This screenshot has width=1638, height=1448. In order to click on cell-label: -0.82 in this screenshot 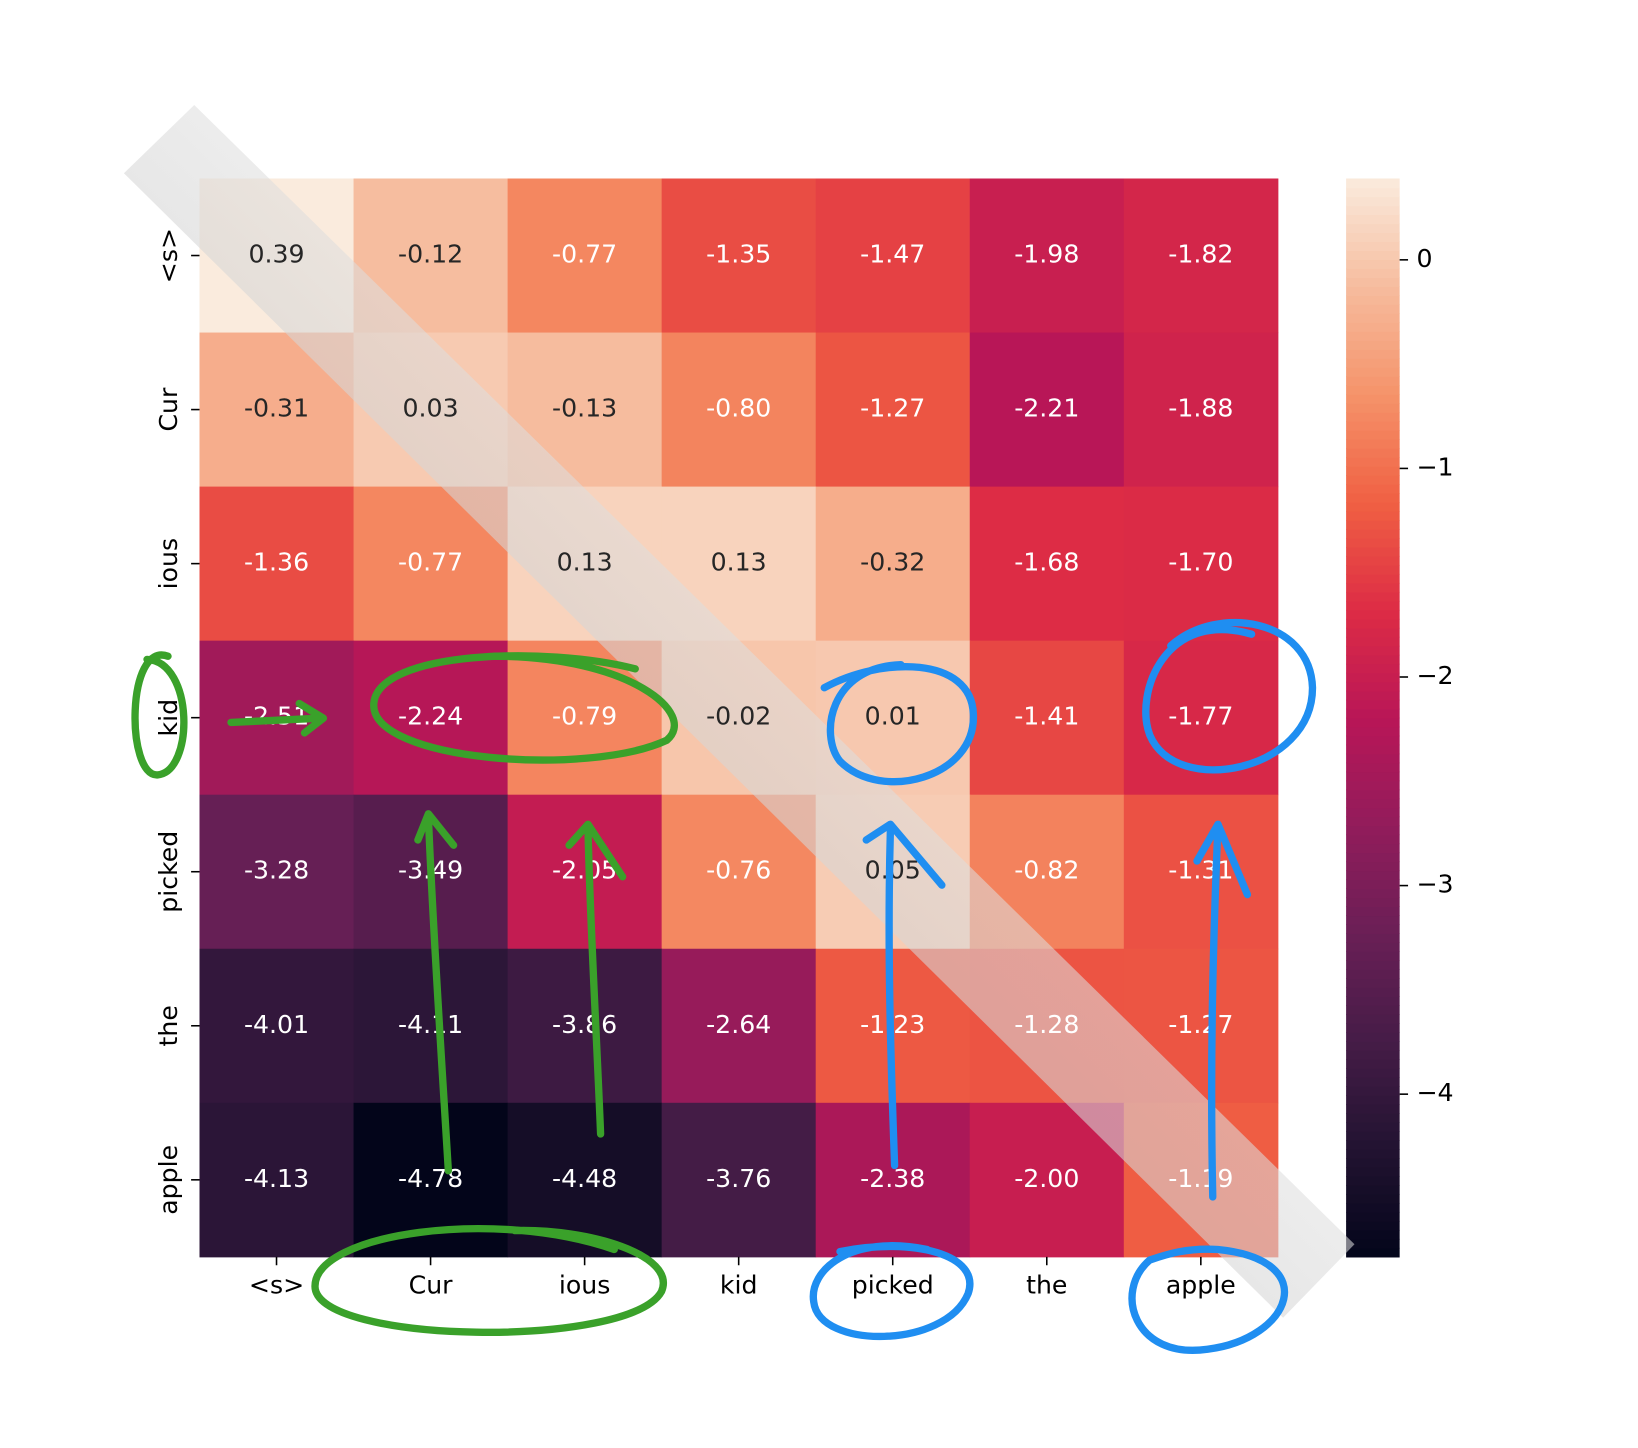, I will do `click(1046, 870)`.